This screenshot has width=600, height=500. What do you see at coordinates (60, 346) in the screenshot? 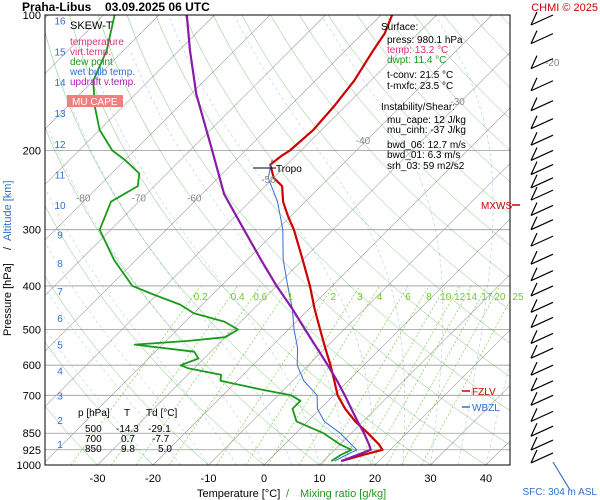
I see `altitude-tick-label: 5` at bounding box center [60, 346].